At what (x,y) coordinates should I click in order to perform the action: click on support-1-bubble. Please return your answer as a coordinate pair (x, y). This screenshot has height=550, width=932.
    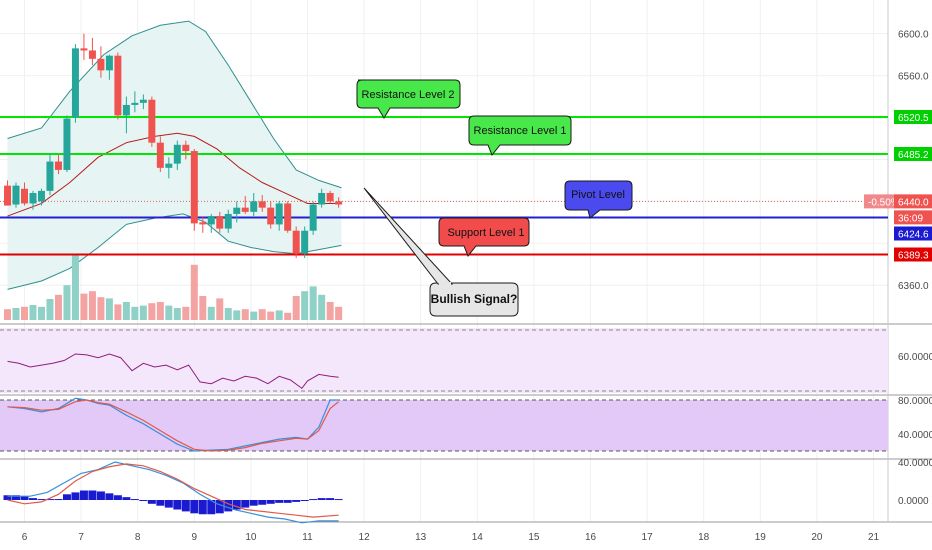
    Looking at the image, I should click on (484, 237).